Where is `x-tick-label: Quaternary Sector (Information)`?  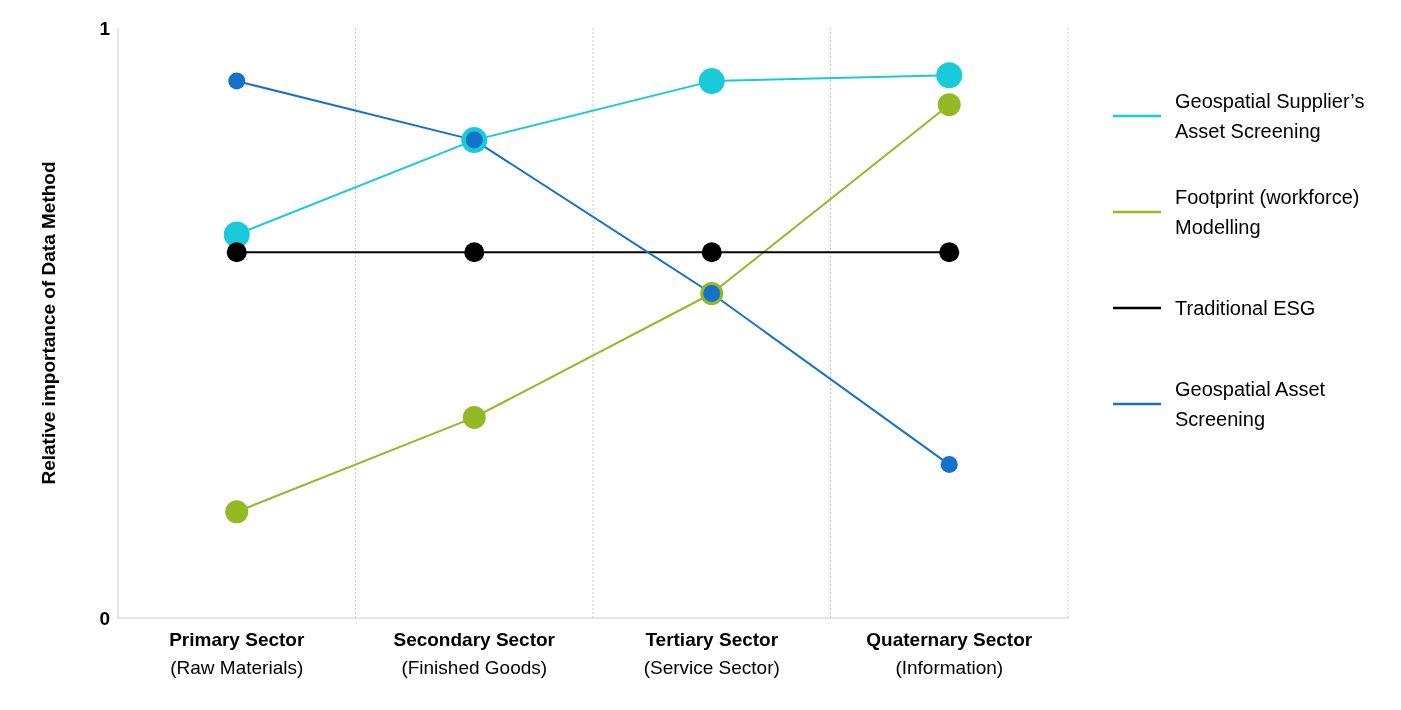
x-tick-label: Quaternary Sector (Information) is located at coordinates (949, 653).